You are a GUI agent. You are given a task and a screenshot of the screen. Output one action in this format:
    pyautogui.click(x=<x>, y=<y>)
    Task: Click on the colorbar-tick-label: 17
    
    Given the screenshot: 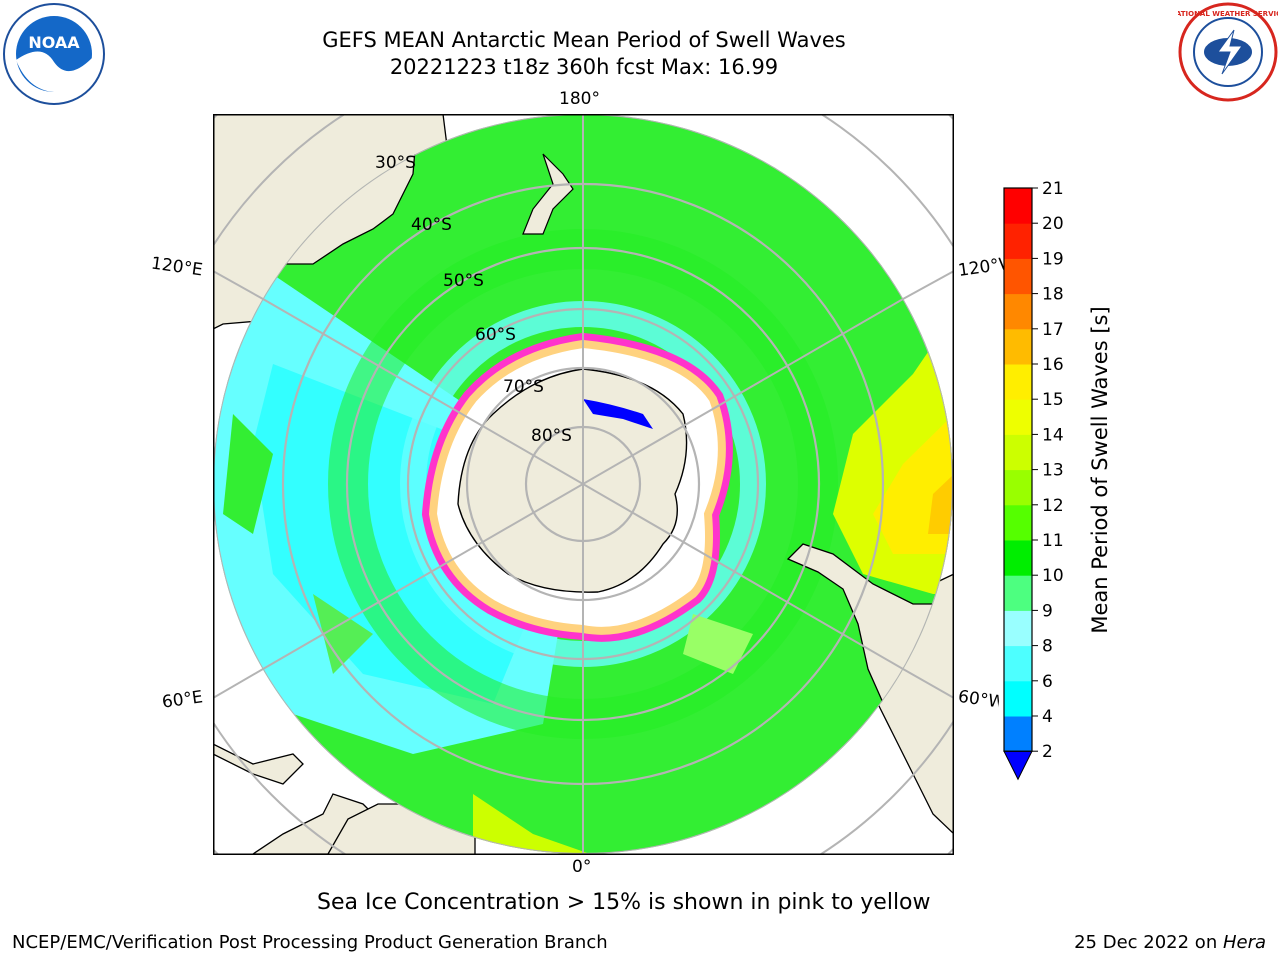 What is the action you would take?
    pyautogui.click(x=1053, y=330)
    